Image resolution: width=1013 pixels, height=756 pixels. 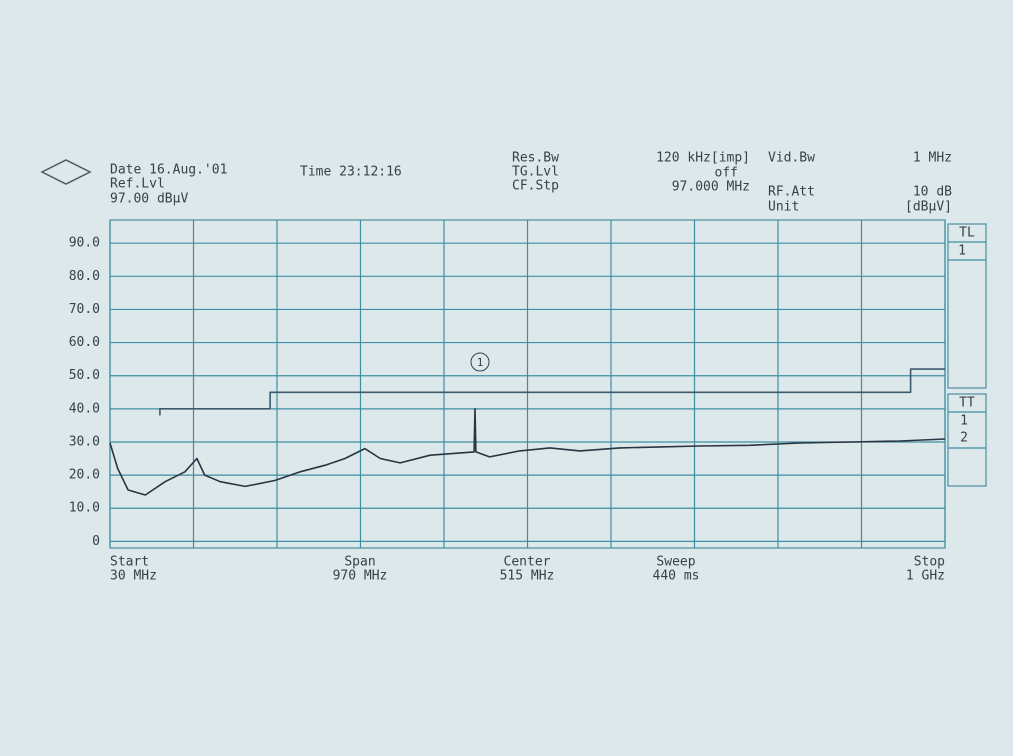 I want to click on stop-value: 1 GHz, so click(x=925, y=576).